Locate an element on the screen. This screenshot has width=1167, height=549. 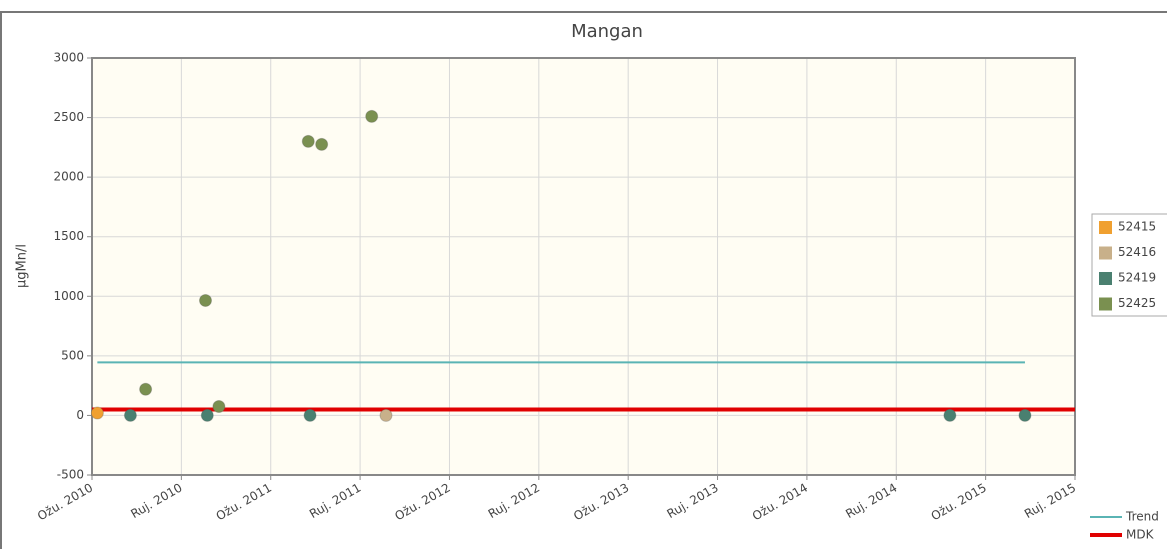
legend-label: 52416 is located at coordinates (1137, 252).